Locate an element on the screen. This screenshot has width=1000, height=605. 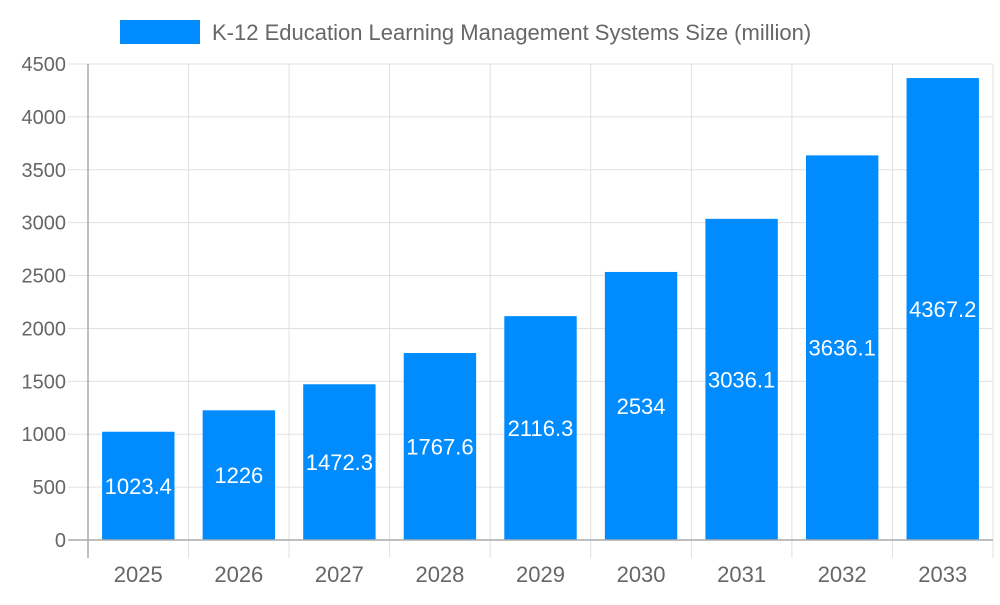
data-label: 2534 is located at coordinates (641, 406).